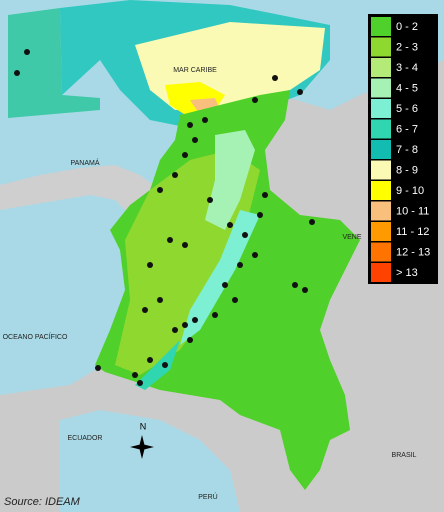 The image size is (444, 512). Describe the element at coordinates (404, 455) in the screenshot. I see `place-label: BRASIL` at that location.